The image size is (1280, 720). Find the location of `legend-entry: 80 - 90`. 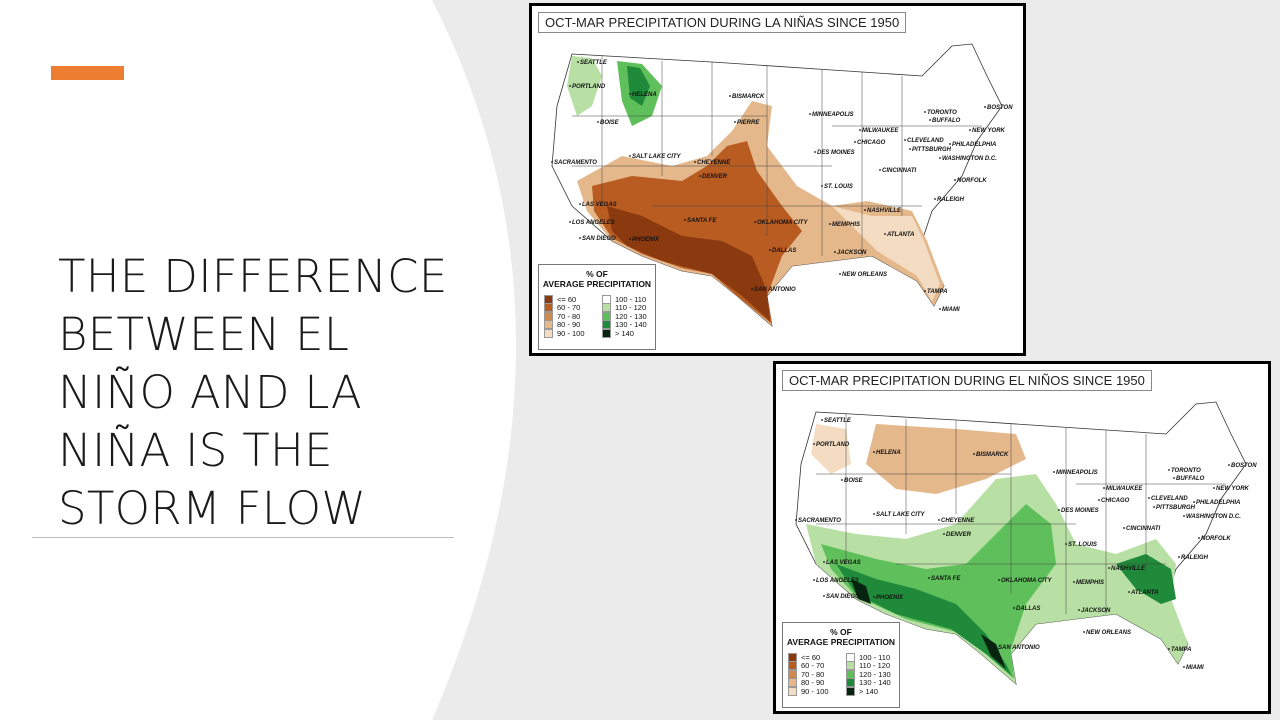

legend-entry: 80 - 90 is located at coordinates (572, 325).